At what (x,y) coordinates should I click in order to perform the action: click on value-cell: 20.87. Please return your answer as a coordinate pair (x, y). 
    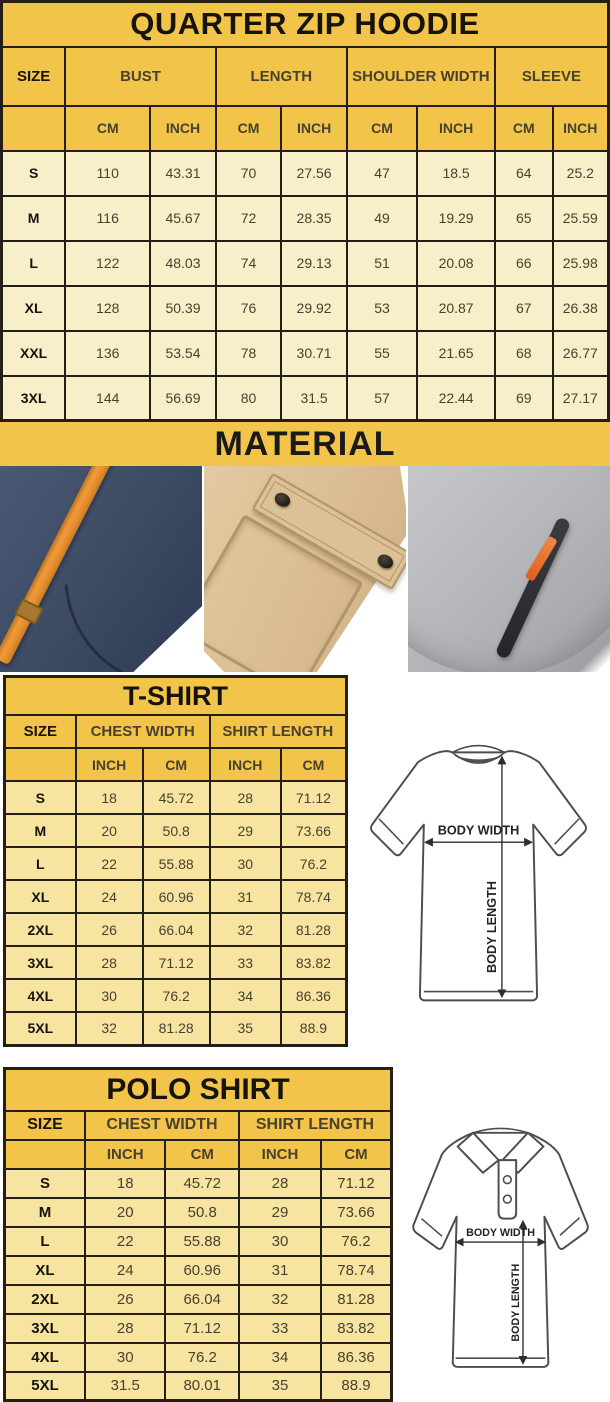
    Looking at the image, I should click on (456, 308).